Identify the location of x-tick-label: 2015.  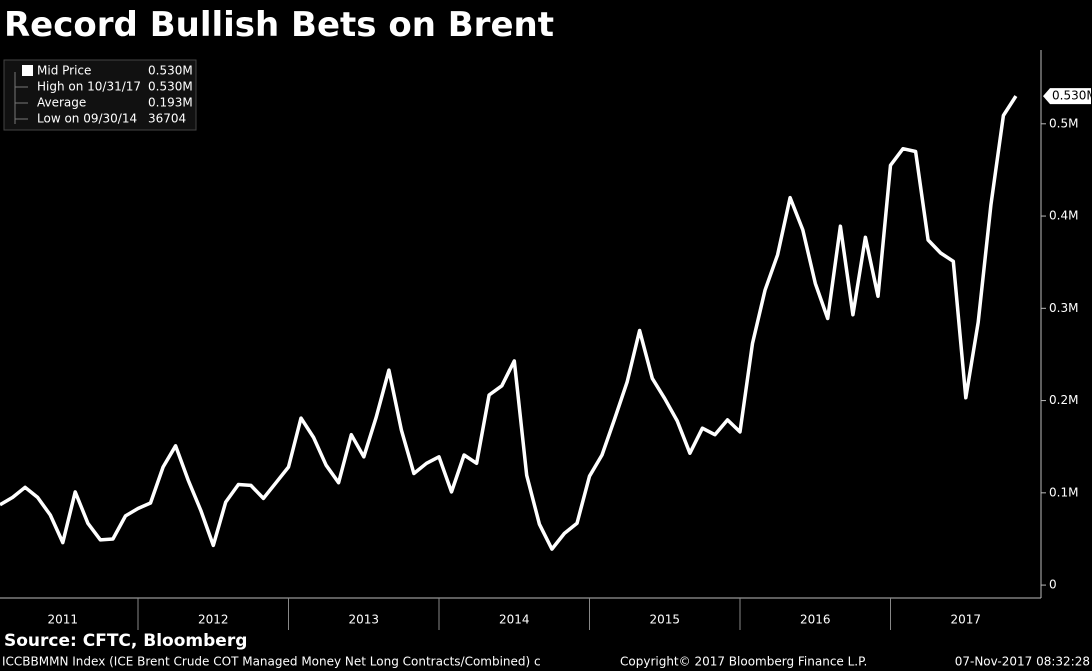
(664, 620).